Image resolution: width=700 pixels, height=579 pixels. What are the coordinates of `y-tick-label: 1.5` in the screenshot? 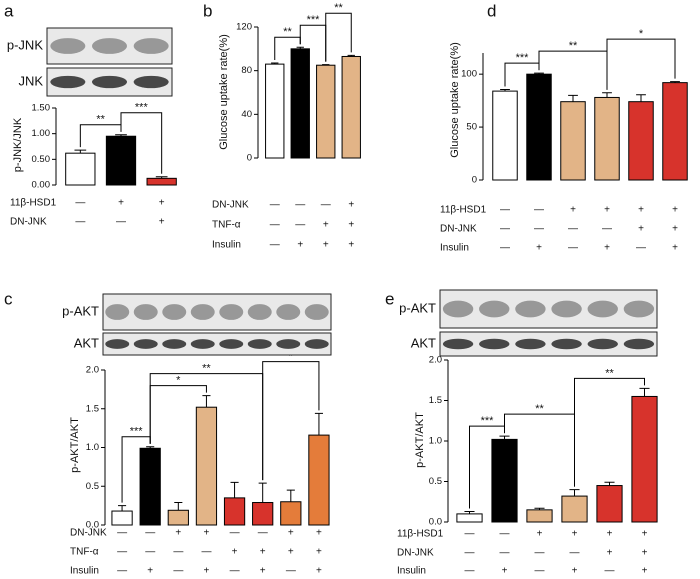 It's located at (435, 400).